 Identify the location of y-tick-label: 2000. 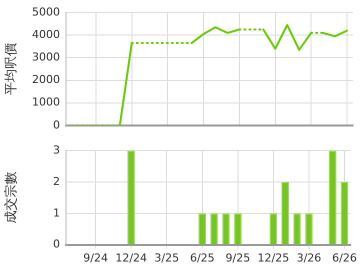
(46, 79).